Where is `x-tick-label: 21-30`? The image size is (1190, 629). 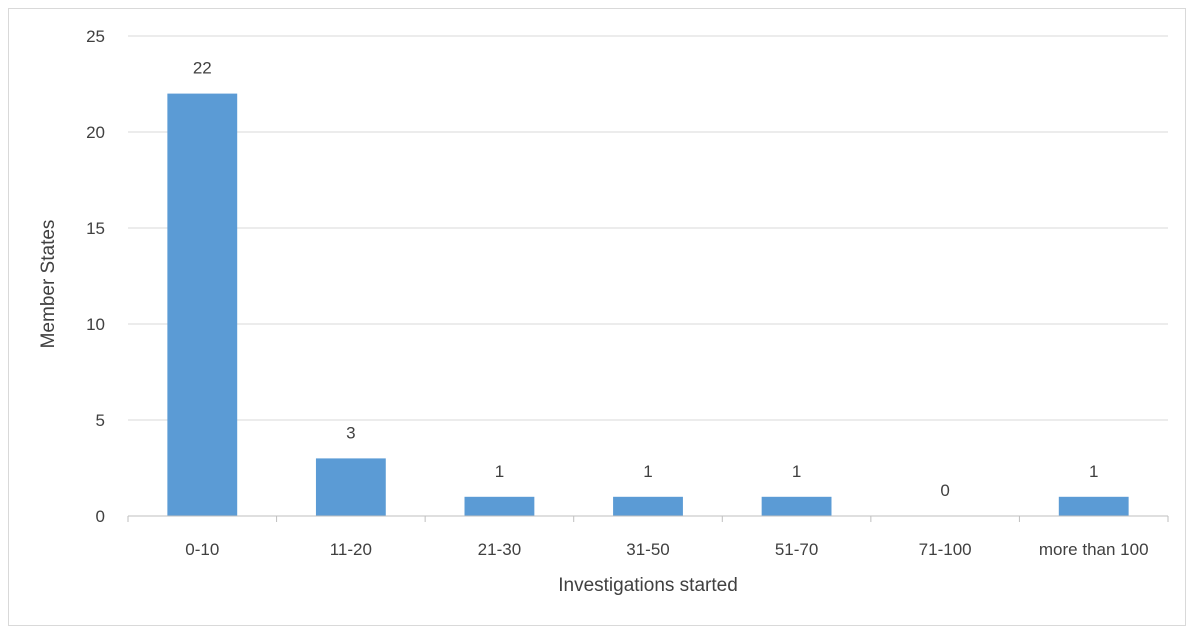
x-tick-label: 21-30 is located at coordinates (499, 549).